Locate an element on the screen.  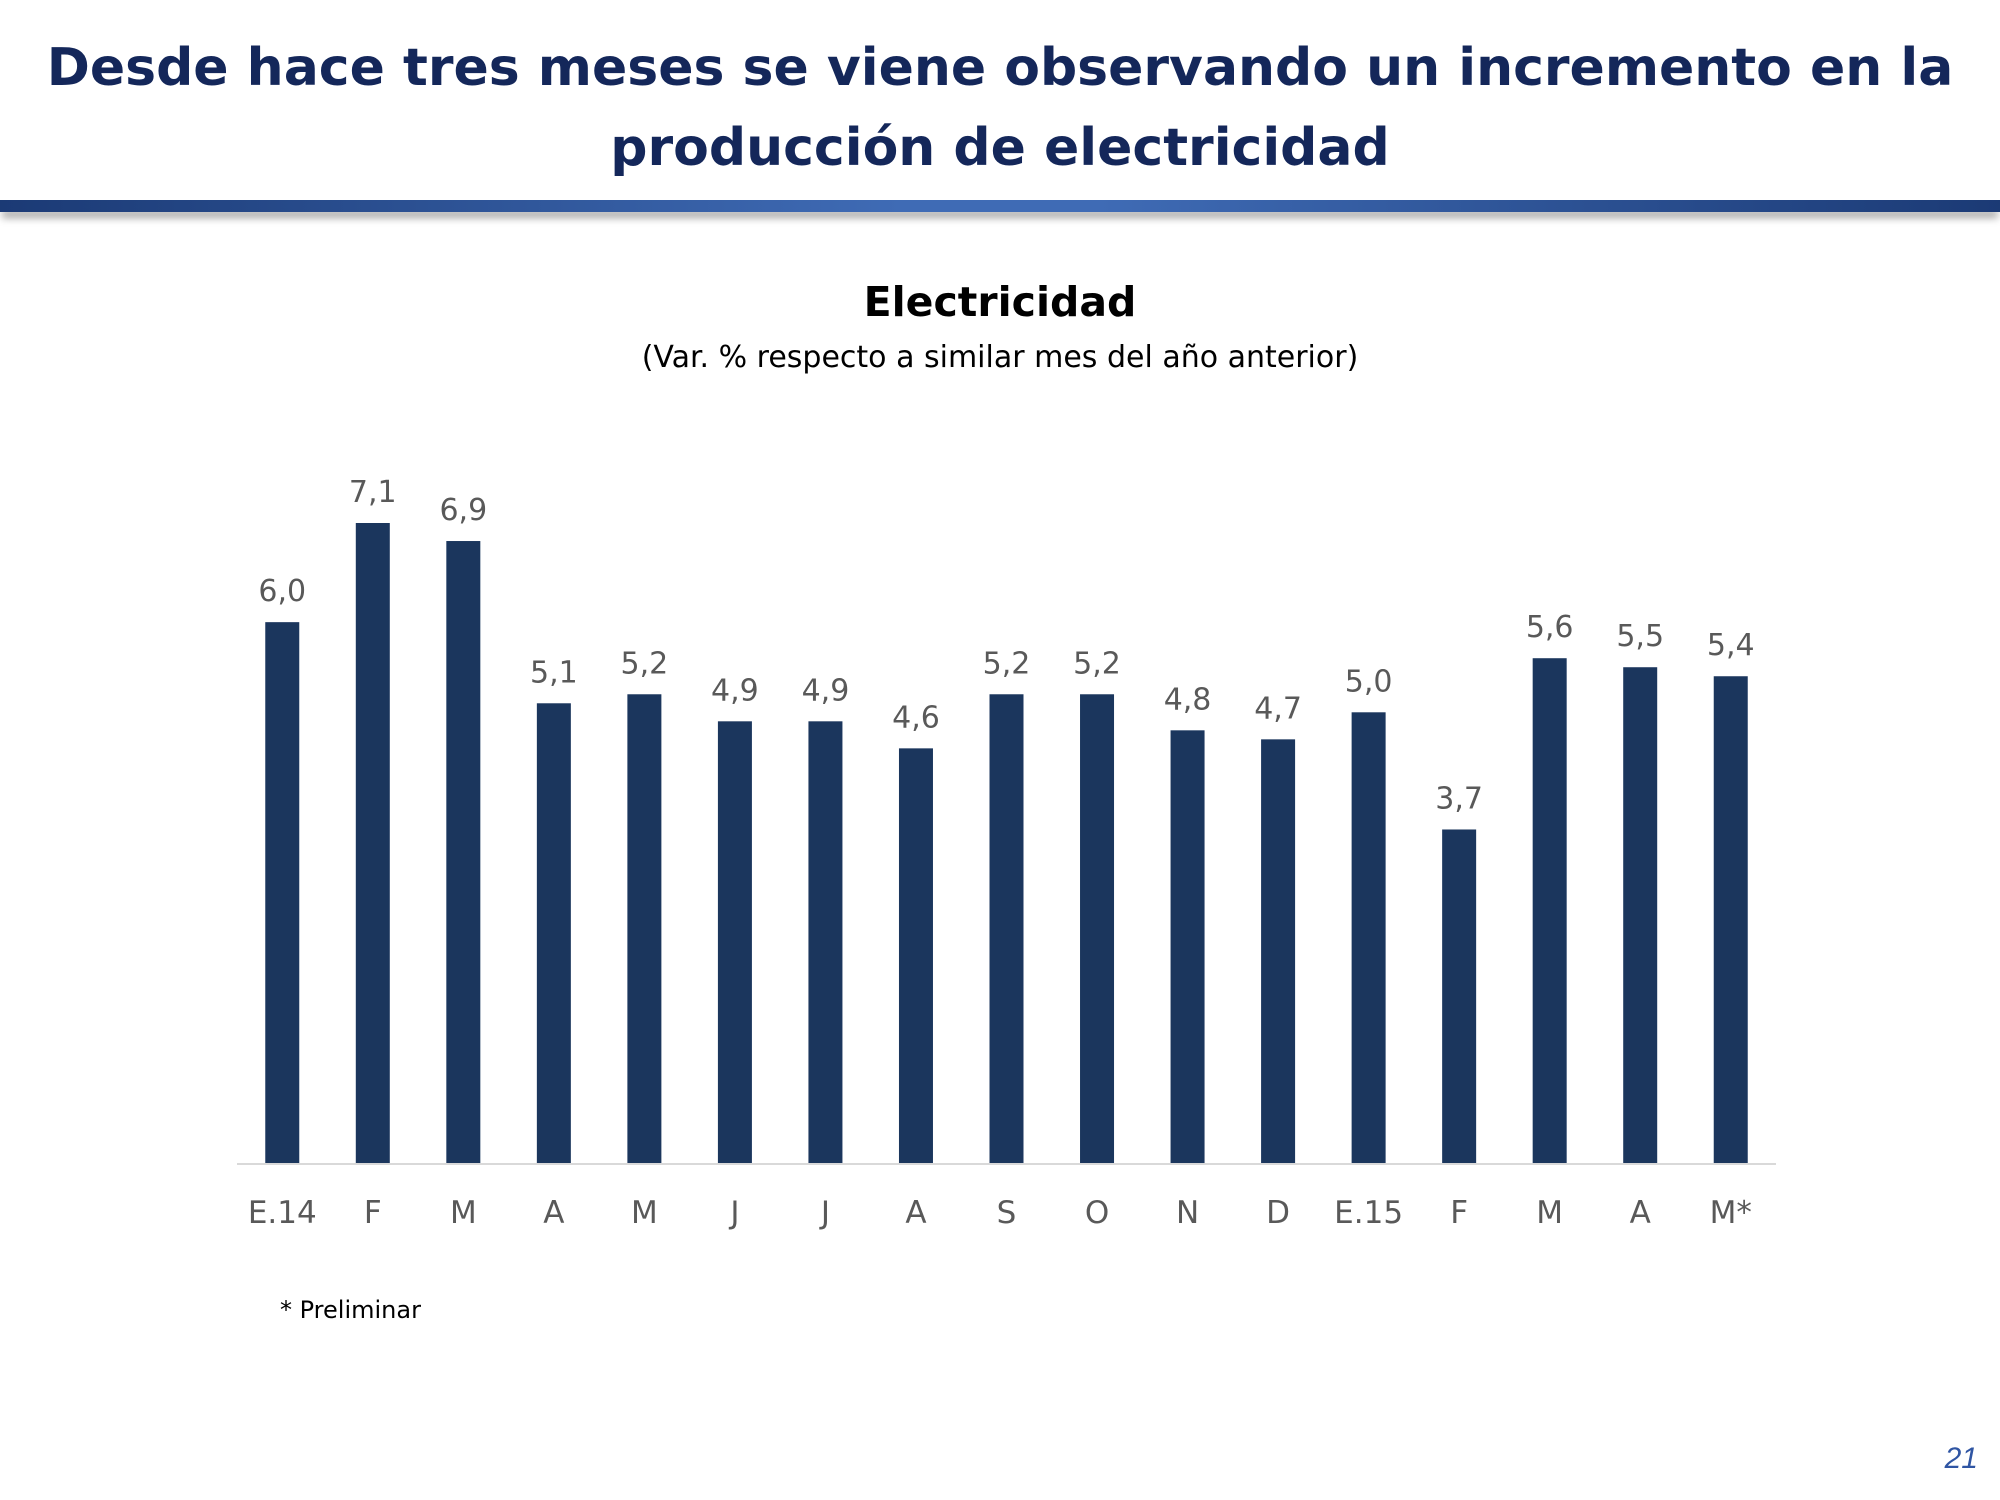
x-tick-label-9: O is located at coordinates (1097, 1213).